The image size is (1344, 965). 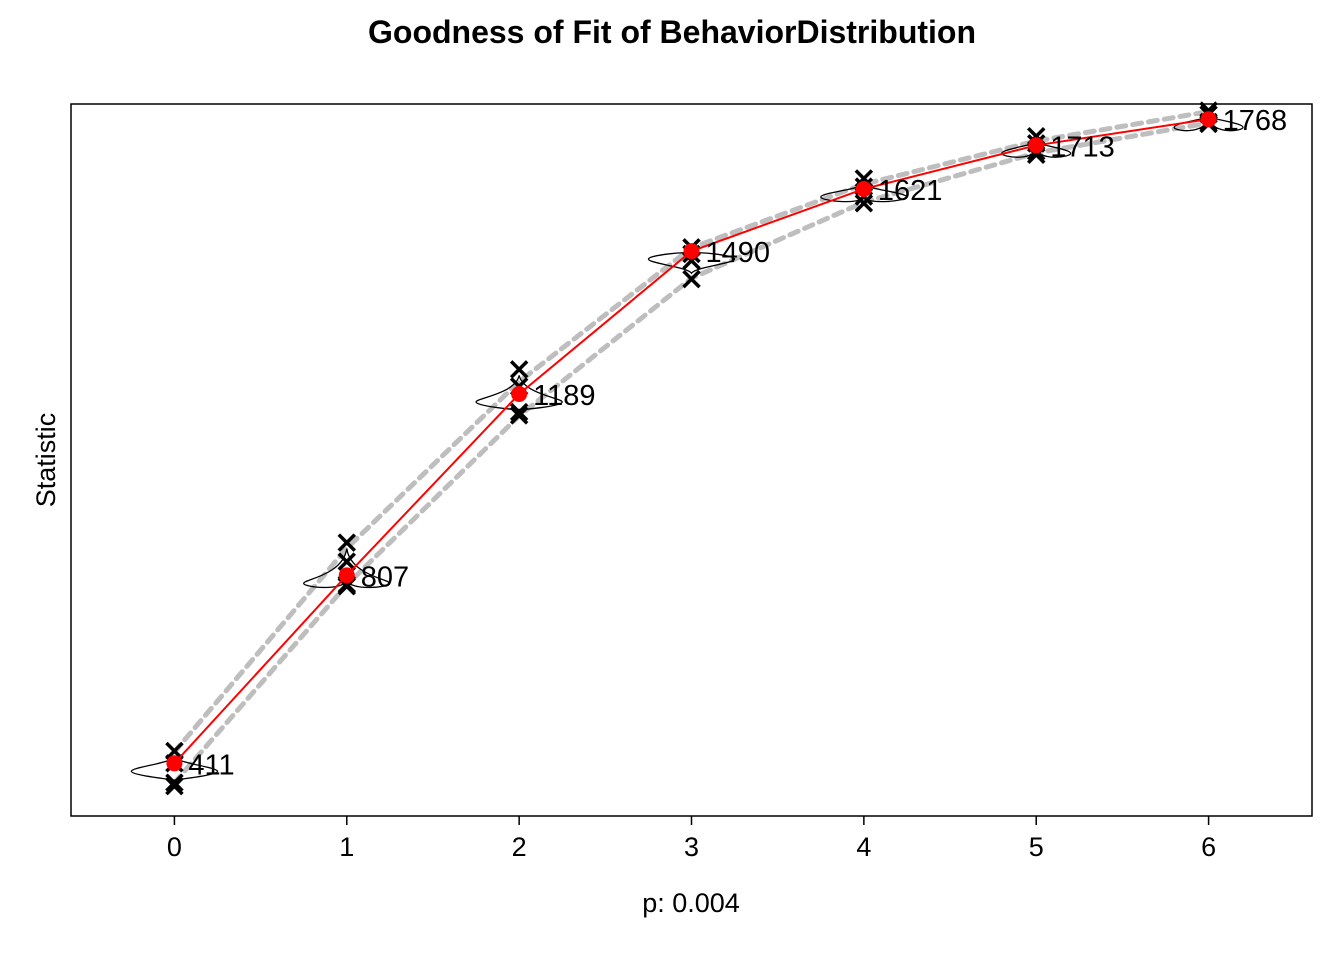 What do you see at coordinates (738, 253) in the screenshot?
I see `observed-data-label: 1490` at bounding box center [738, 253].